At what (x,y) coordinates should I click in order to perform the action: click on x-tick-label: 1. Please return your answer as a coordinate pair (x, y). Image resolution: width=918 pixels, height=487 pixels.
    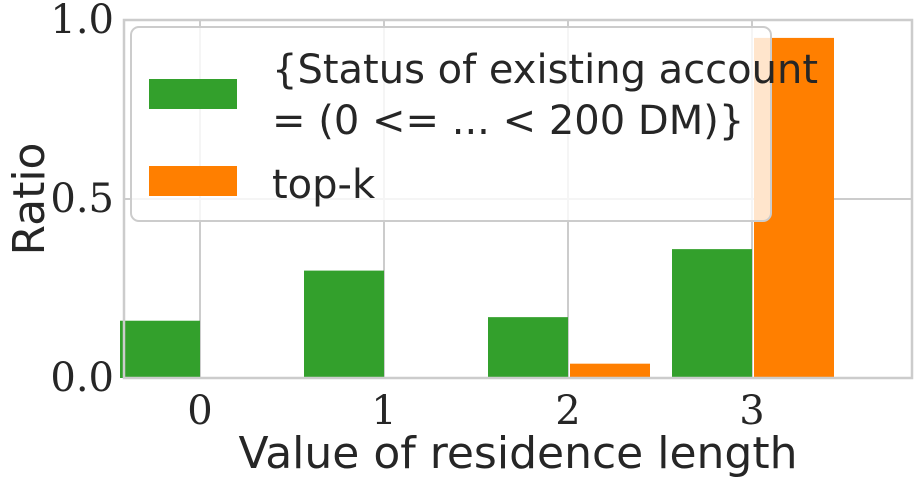
    Looking at the image, I should click on (383, 411).